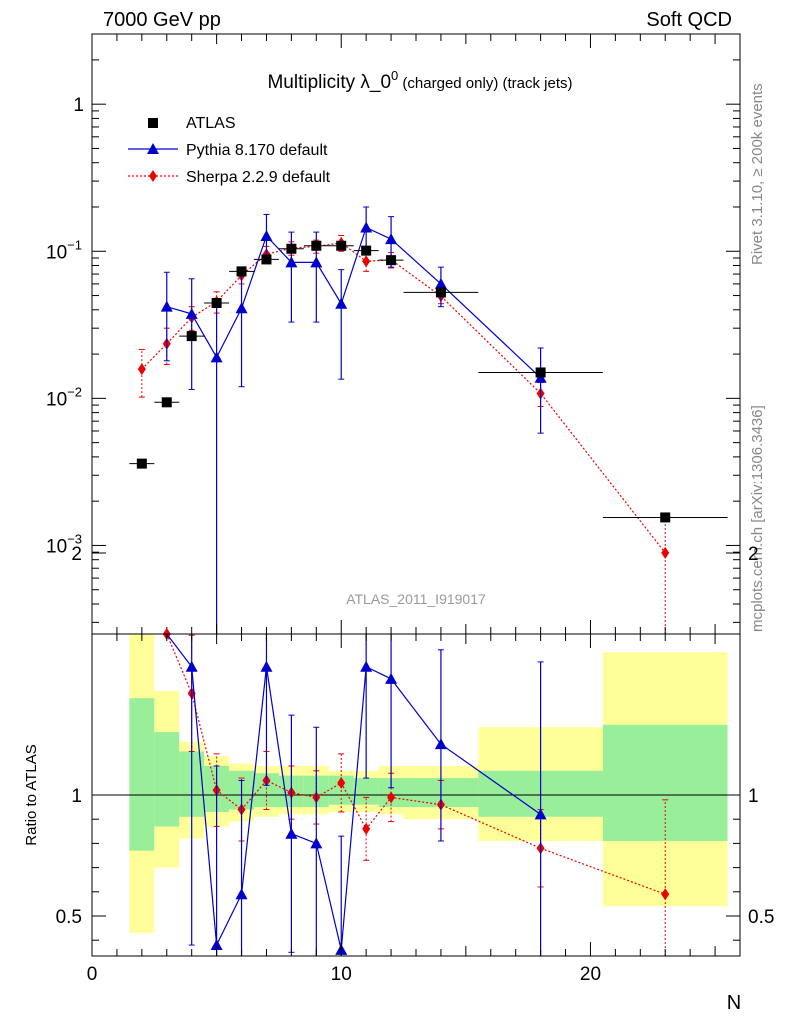 This screenshot has height=1024, width=786. Describe the element at coordinates (689, 20) in the screenshot. I see `category-label: Soft QCD` at that location.